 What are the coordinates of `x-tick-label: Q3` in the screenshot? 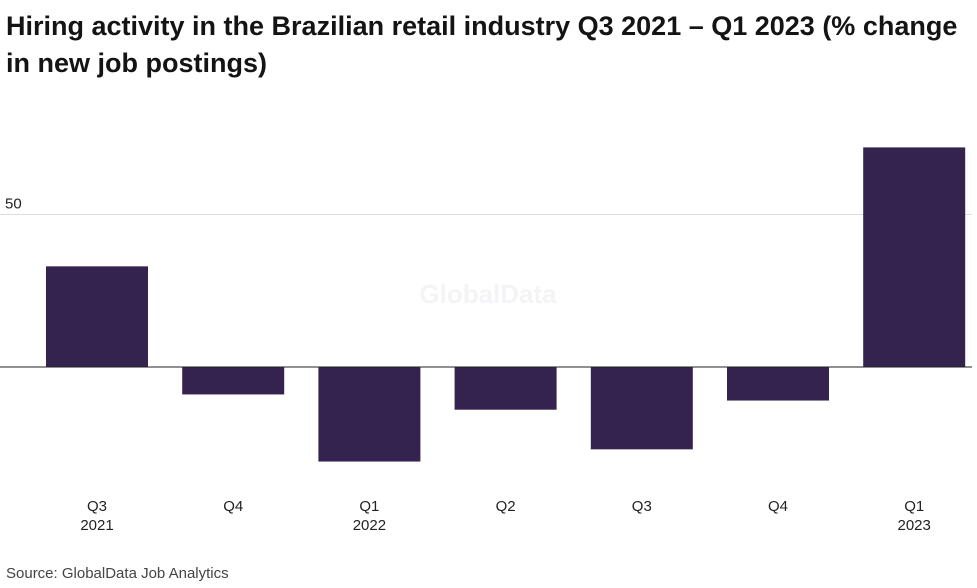 It's located at (642, 506).